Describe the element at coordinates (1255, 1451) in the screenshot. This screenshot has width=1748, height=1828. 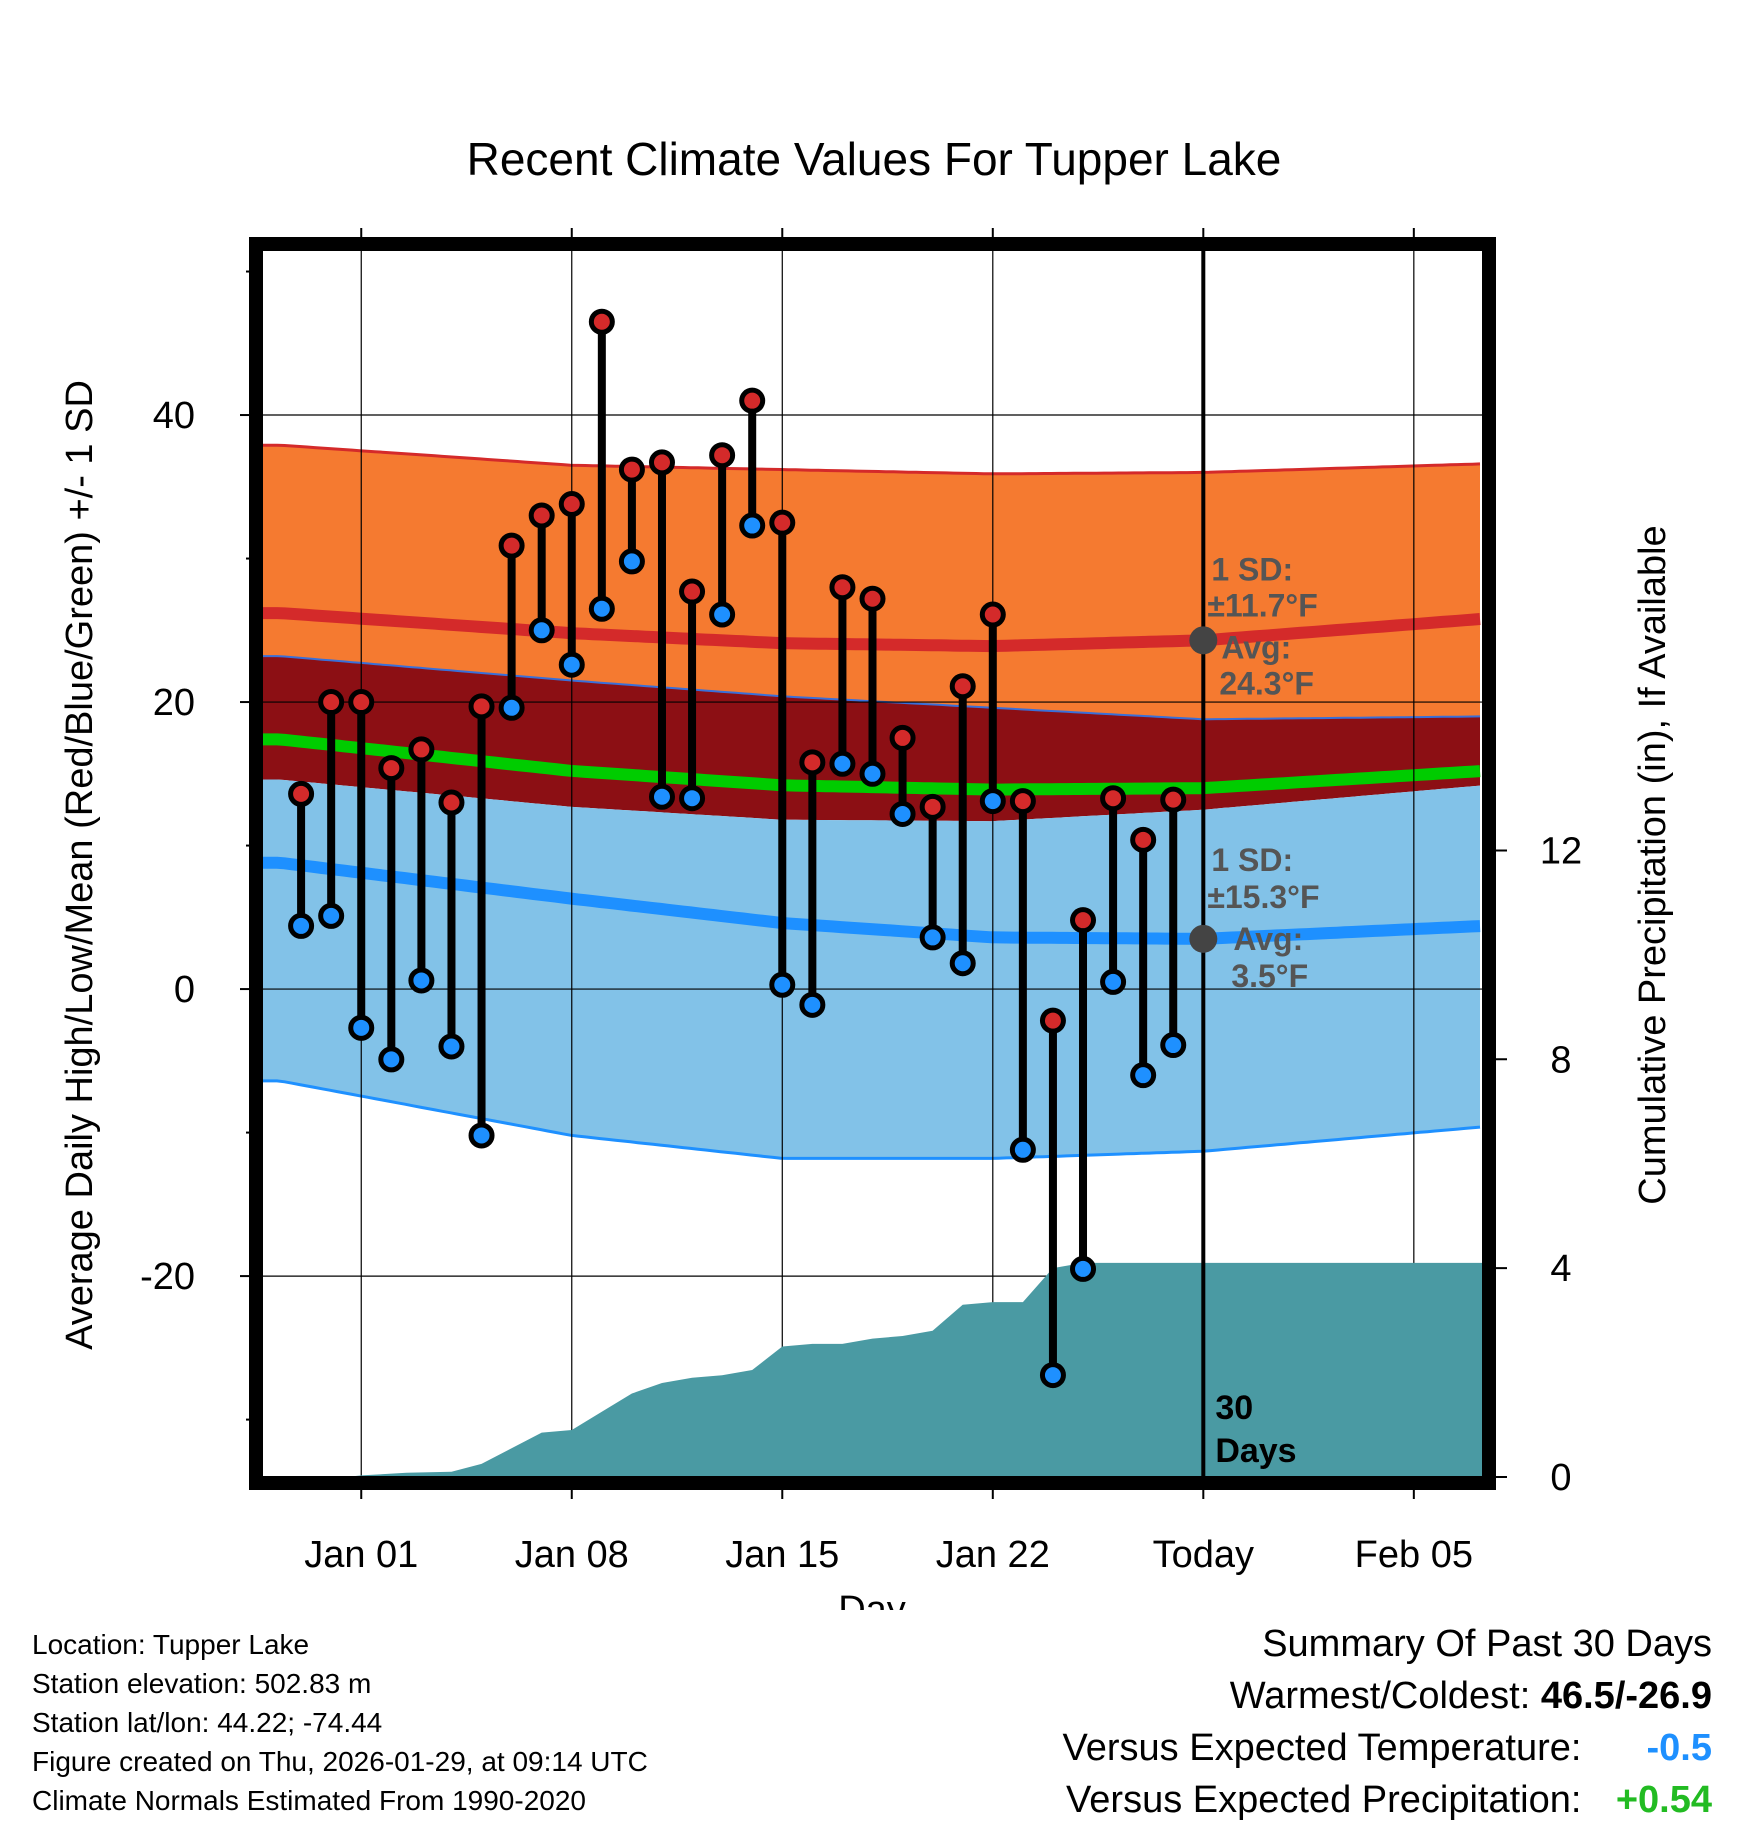
I see `days-label: Days` at that location.